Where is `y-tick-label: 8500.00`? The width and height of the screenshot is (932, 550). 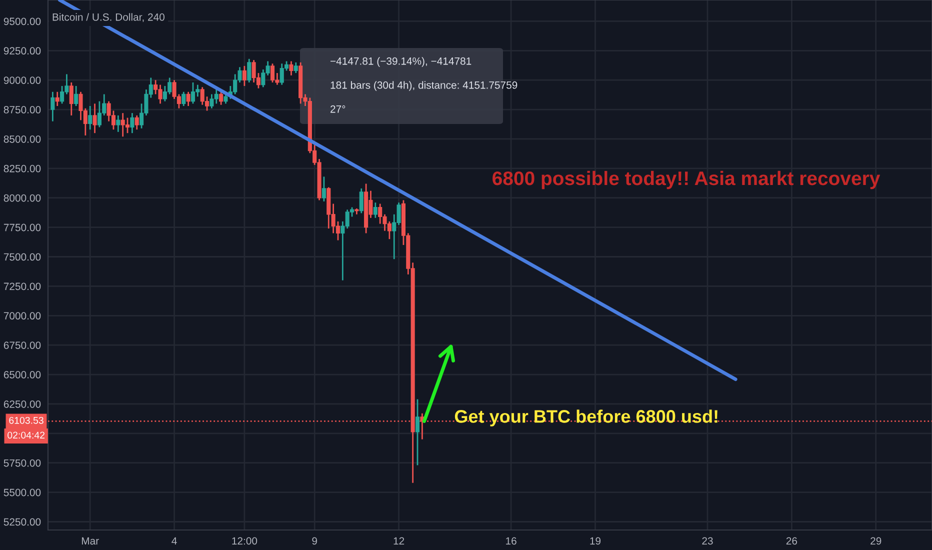 y-tick-label: 8500.00 is located at coordinates (22, 139).